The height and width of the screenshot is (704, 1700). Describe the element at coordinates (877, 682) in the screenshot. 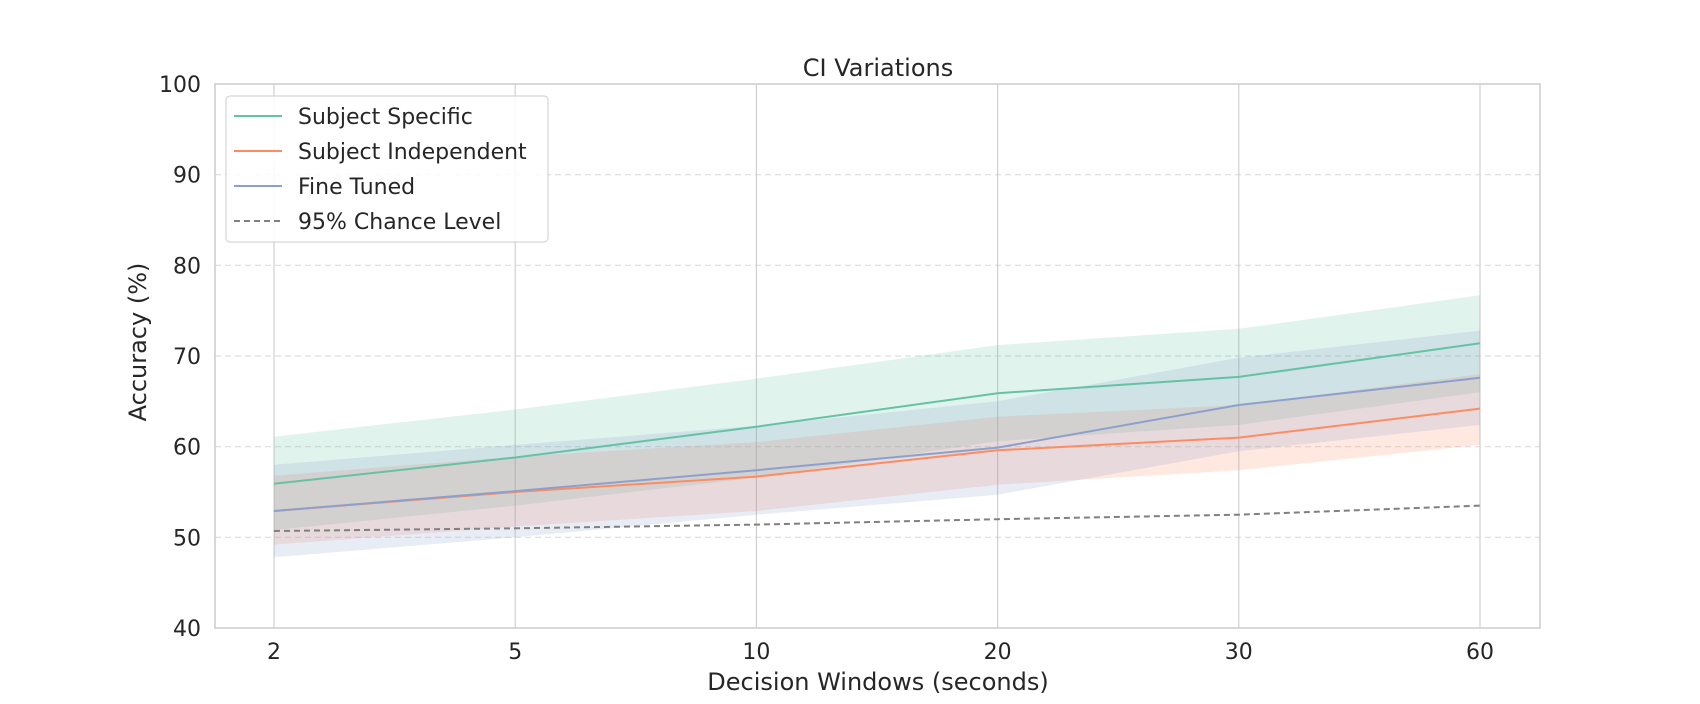

I see `x-axis-label: Decision Windows (seconds)` at that location.